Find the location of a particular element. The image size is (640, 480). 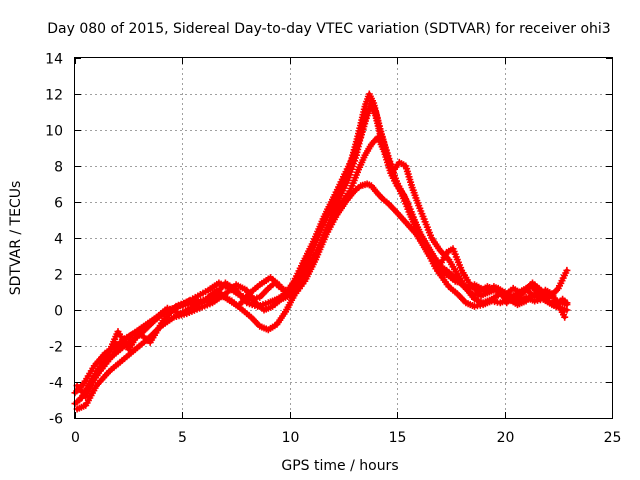

y-tick-label: 2 is located at coordinates (58, 276).